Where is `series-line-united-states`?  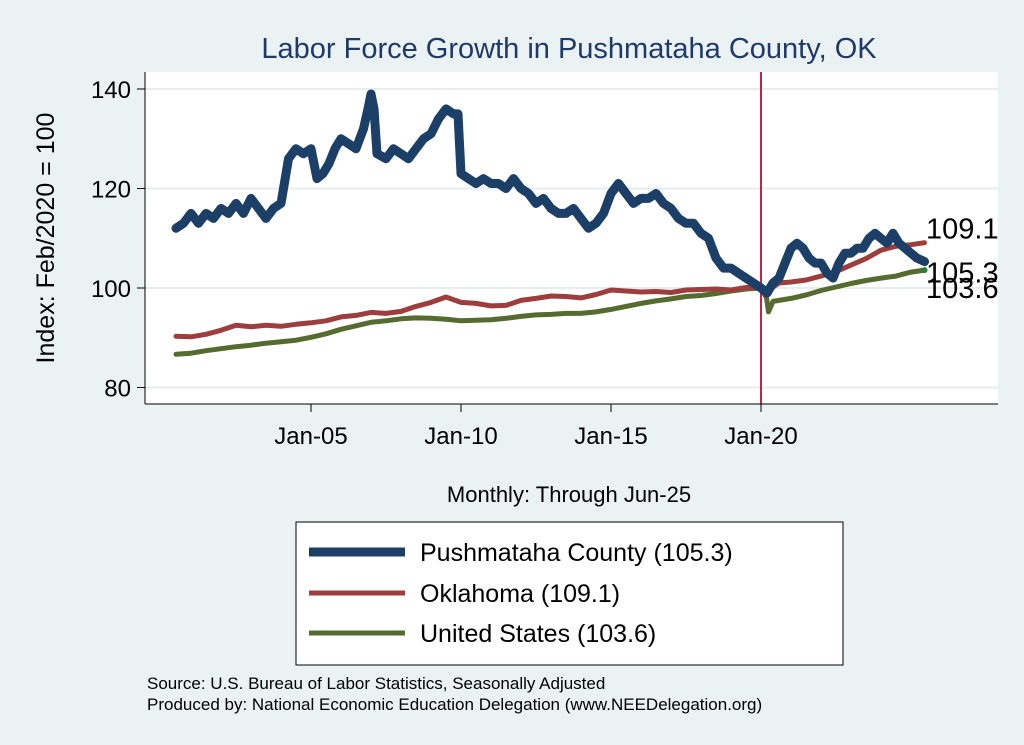
series-line-united-states is located at coordinates (550, 312).